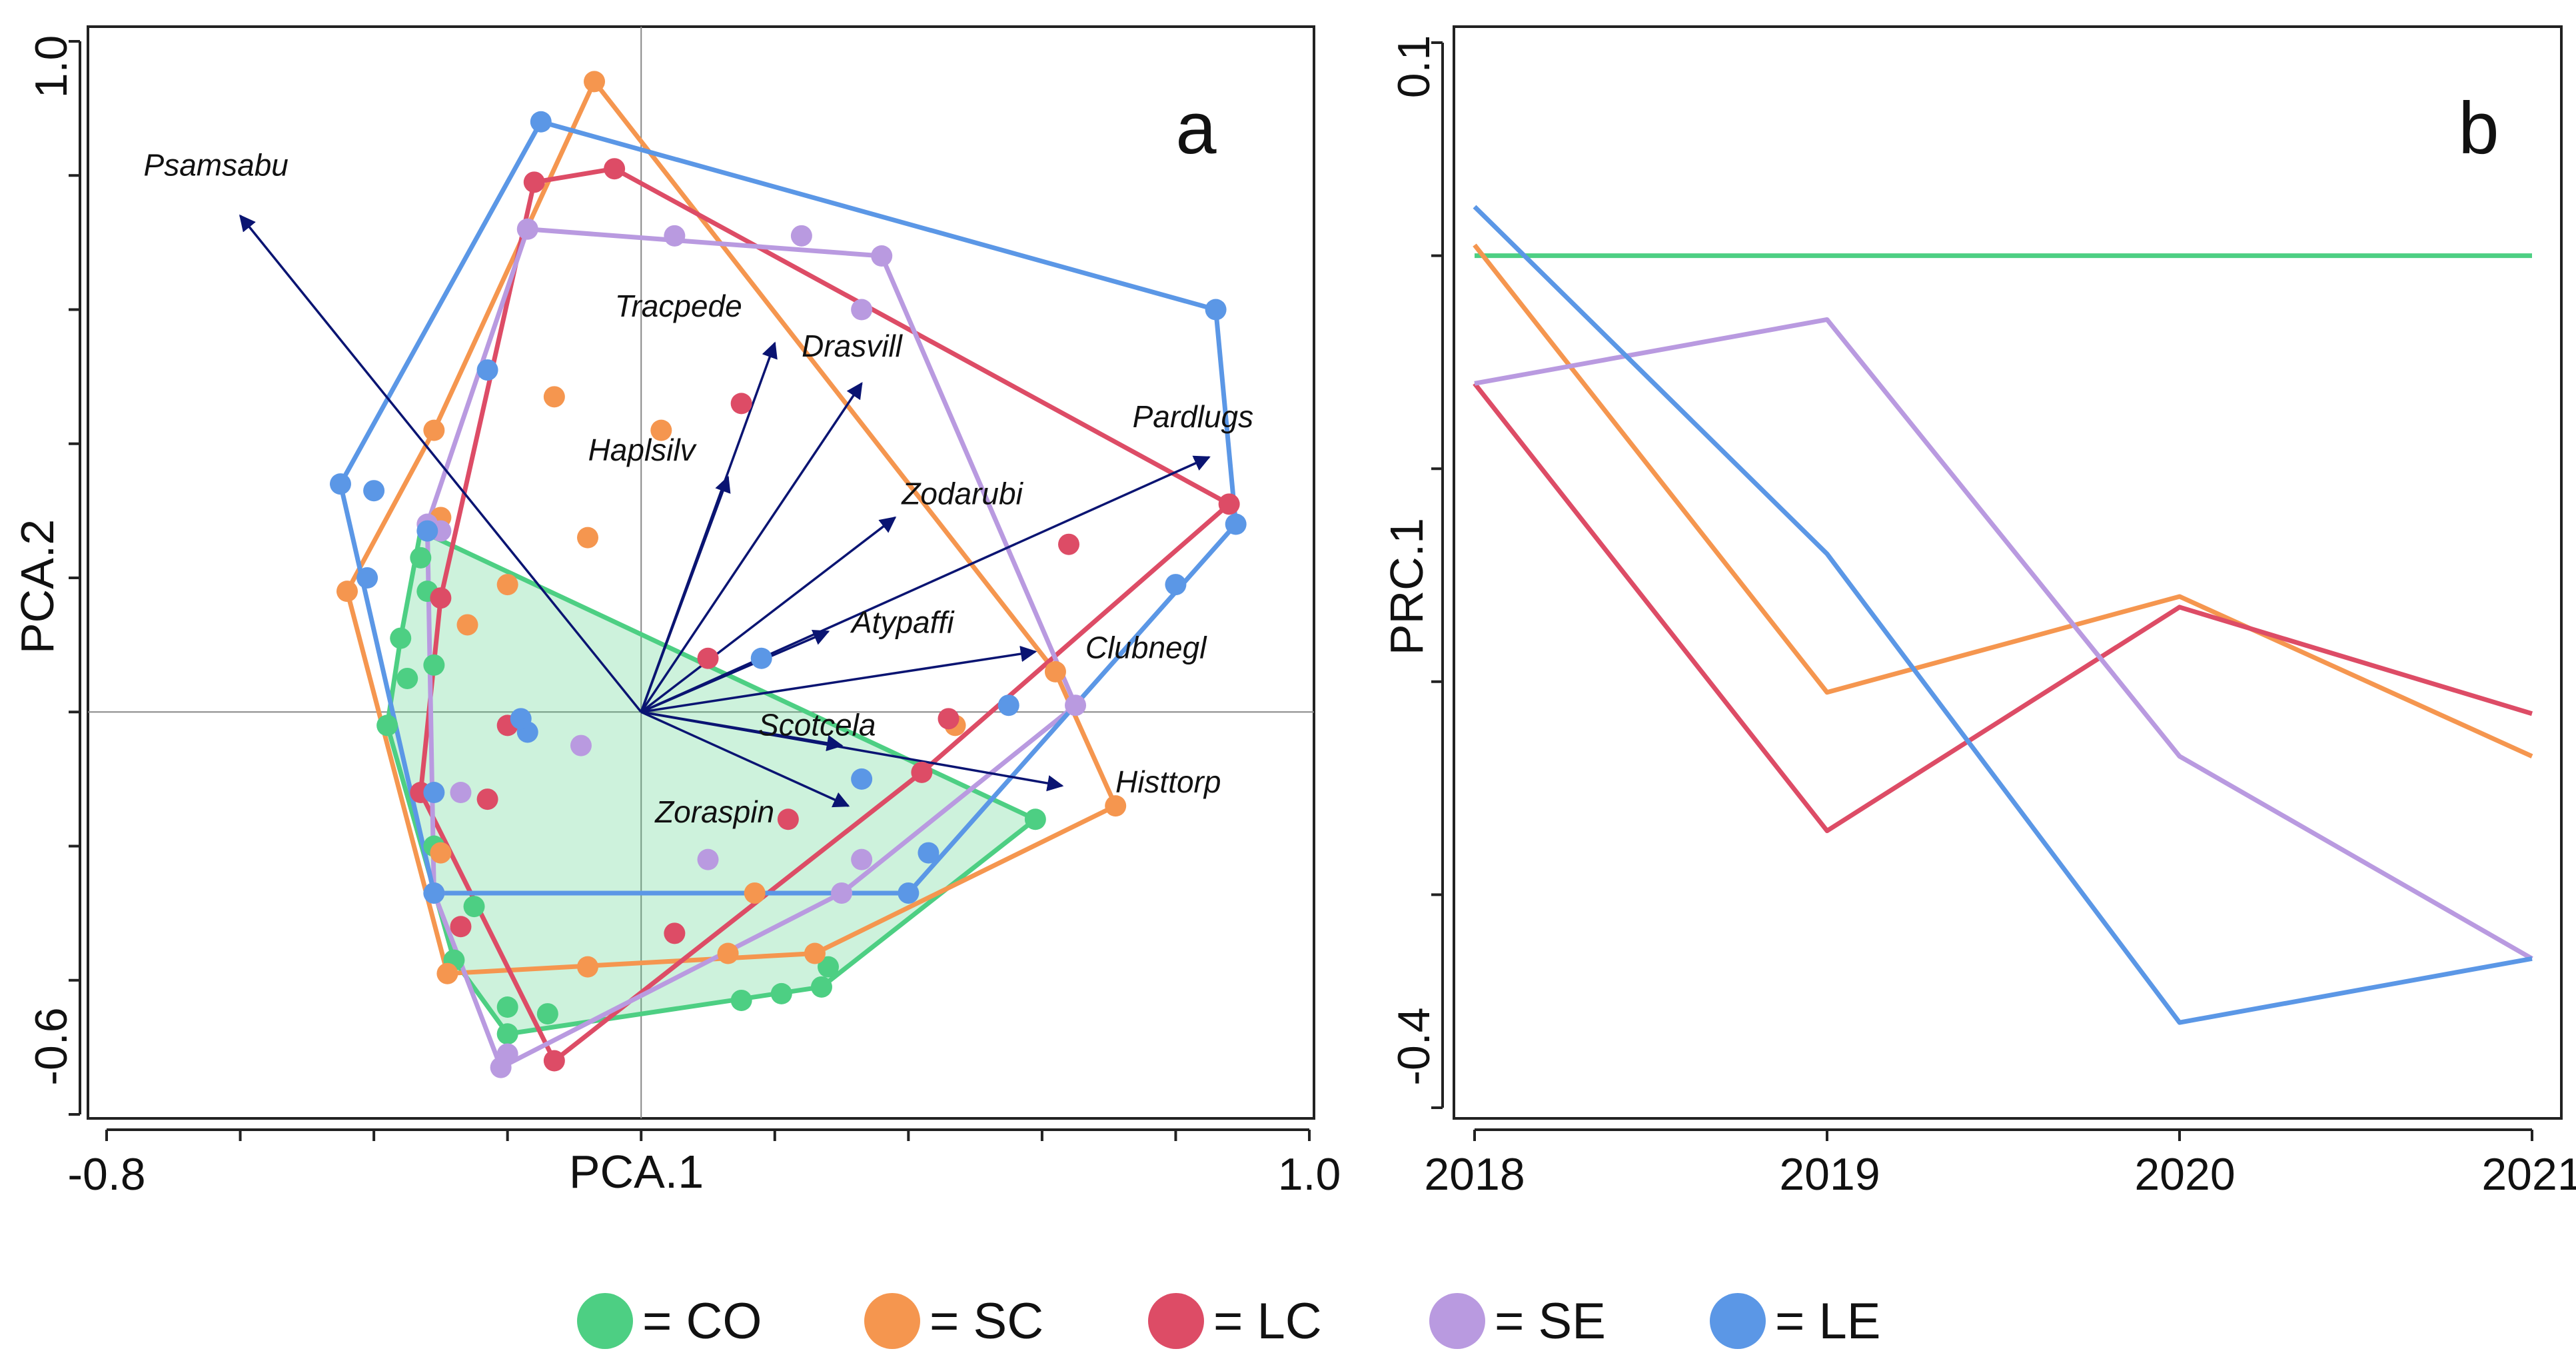  Describe the element at coordinates (1146, 648) in the screenshot. I see `species-label-clubnegl: Clubnegl` at that location.